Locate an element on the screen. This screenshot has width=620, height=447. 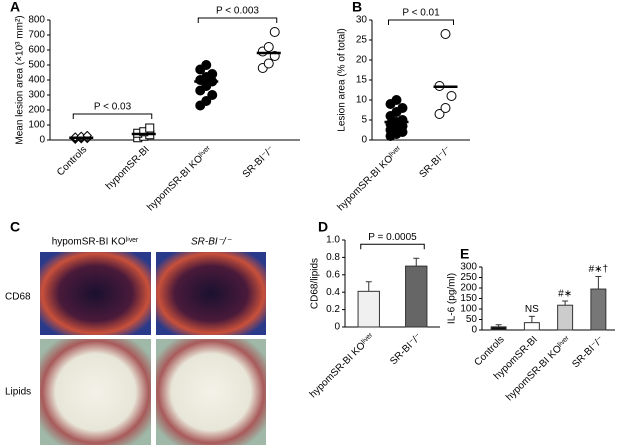
x-tick-label: hypomSR-BI is located at coordinates (128, 168).